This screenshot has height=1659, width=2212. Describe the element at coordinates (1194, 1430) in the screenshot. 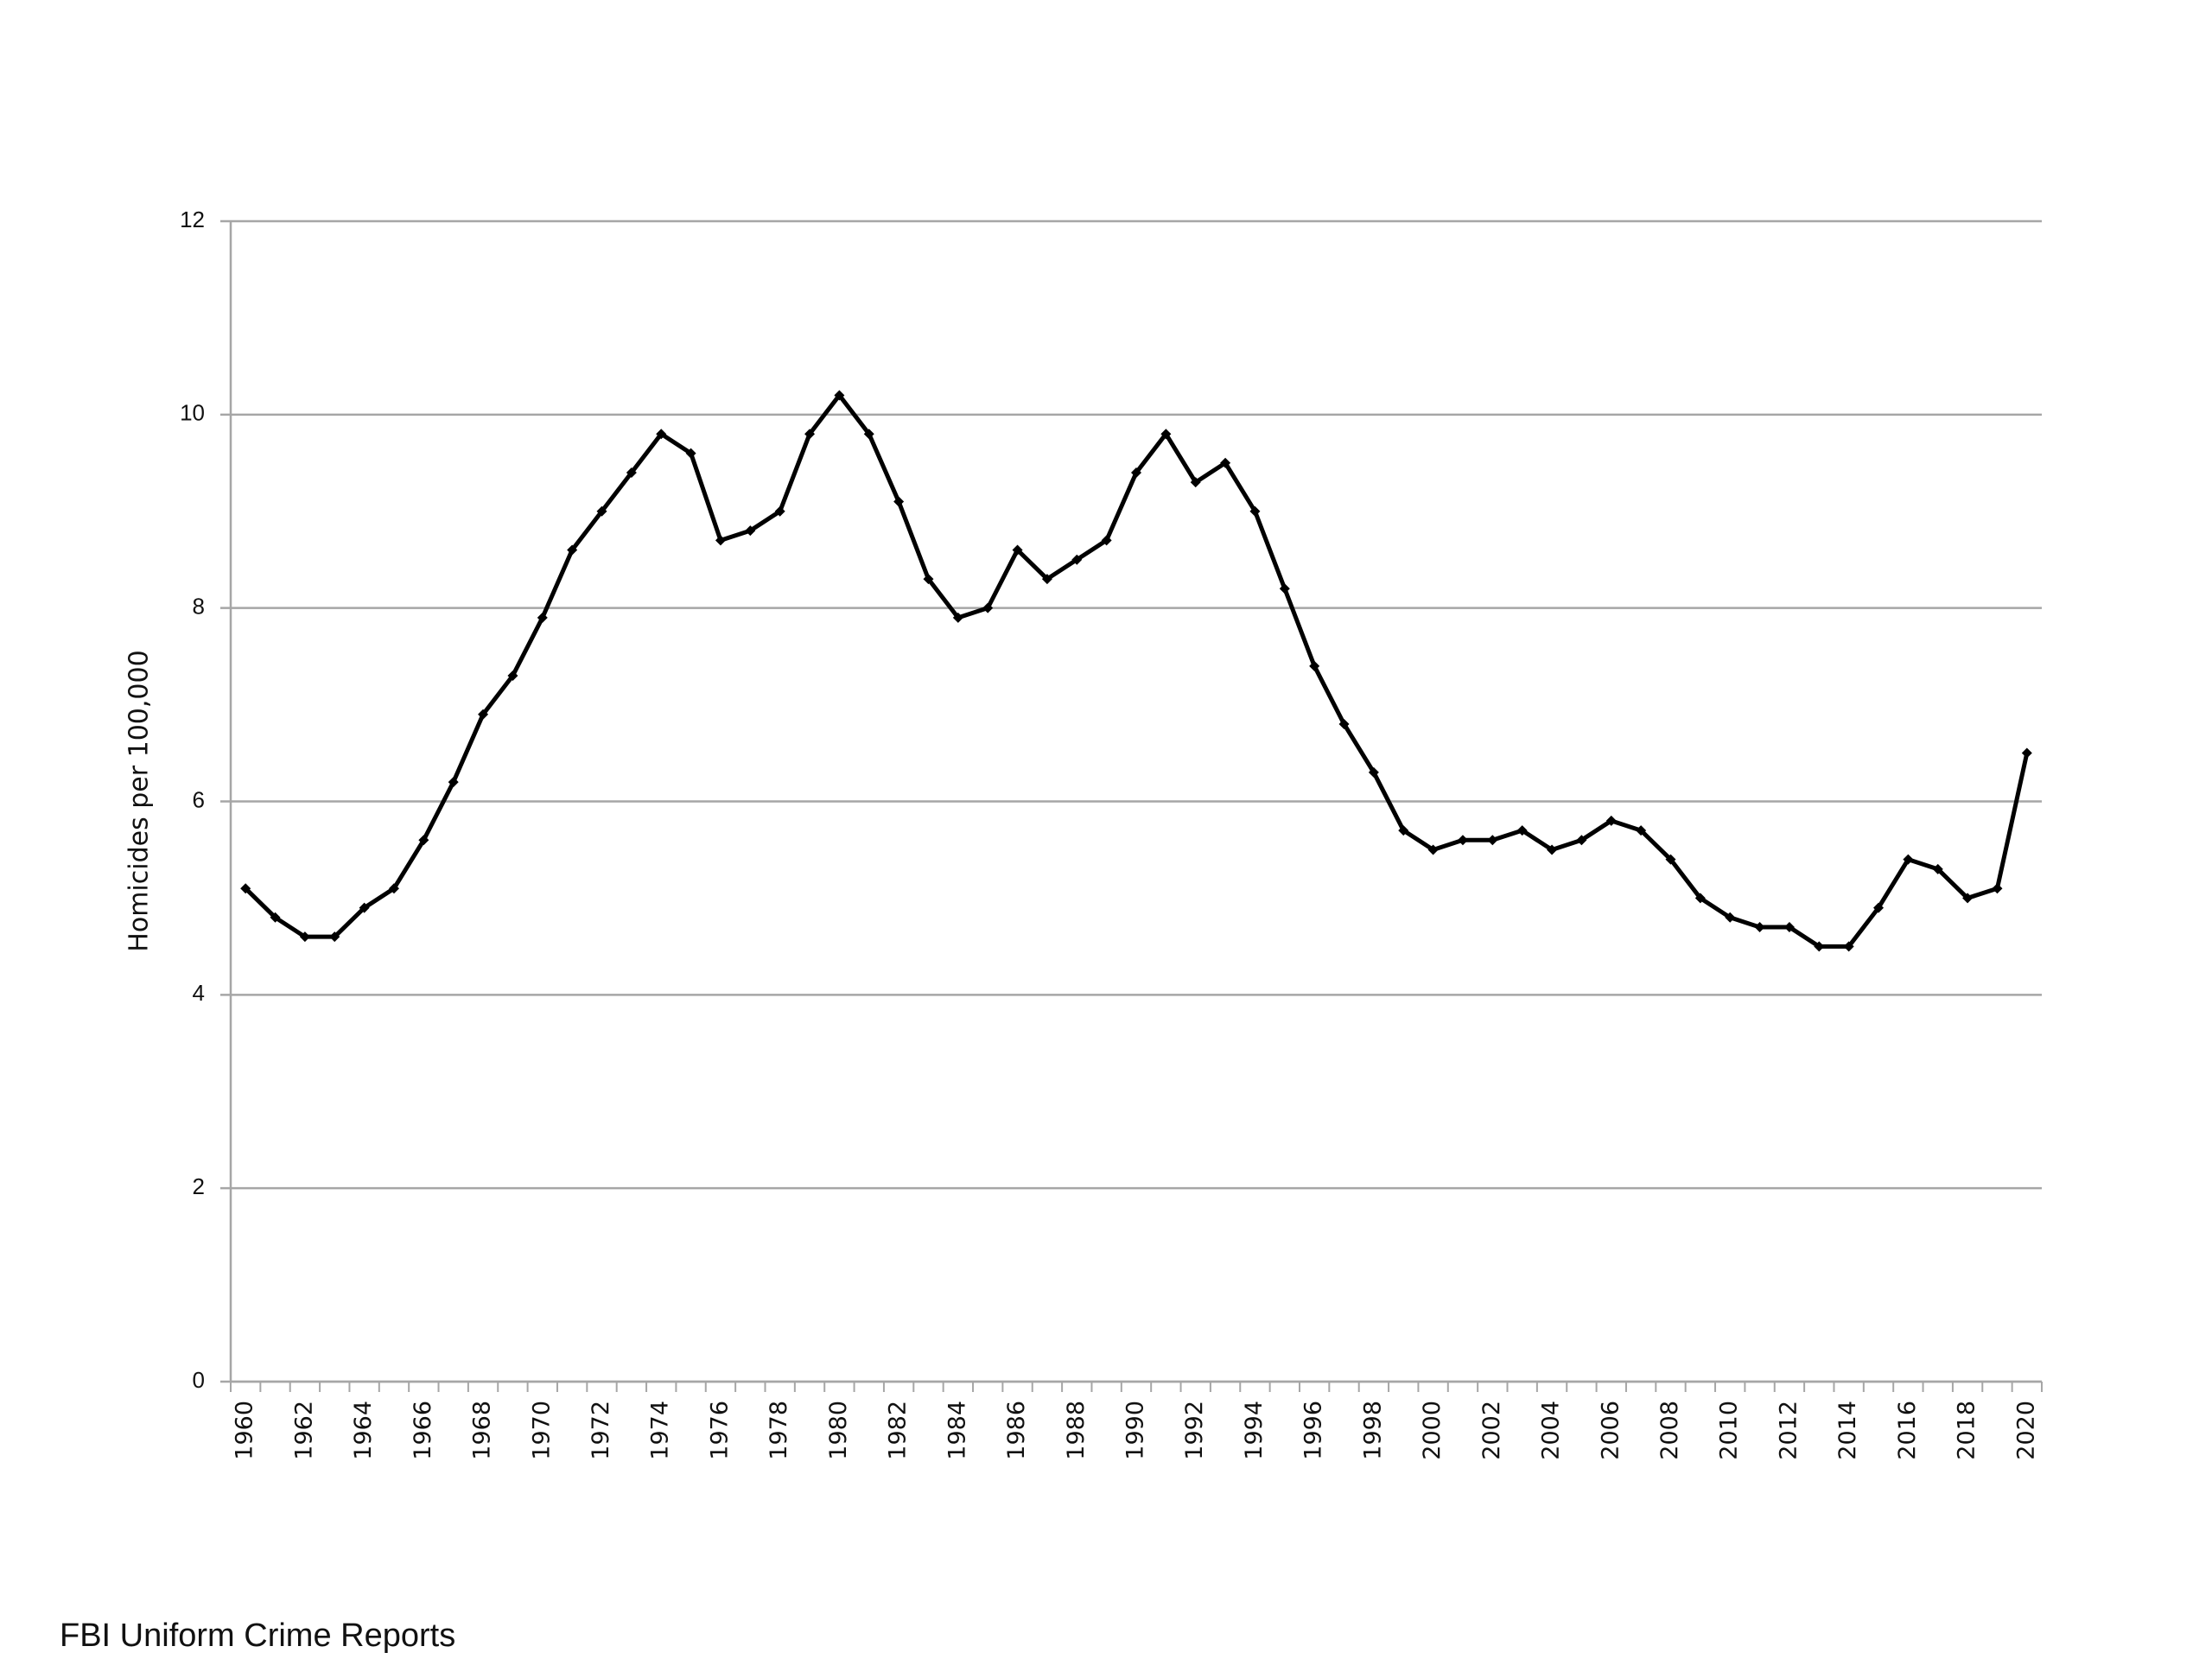

I see `x-tick-label: 1992` at that location.